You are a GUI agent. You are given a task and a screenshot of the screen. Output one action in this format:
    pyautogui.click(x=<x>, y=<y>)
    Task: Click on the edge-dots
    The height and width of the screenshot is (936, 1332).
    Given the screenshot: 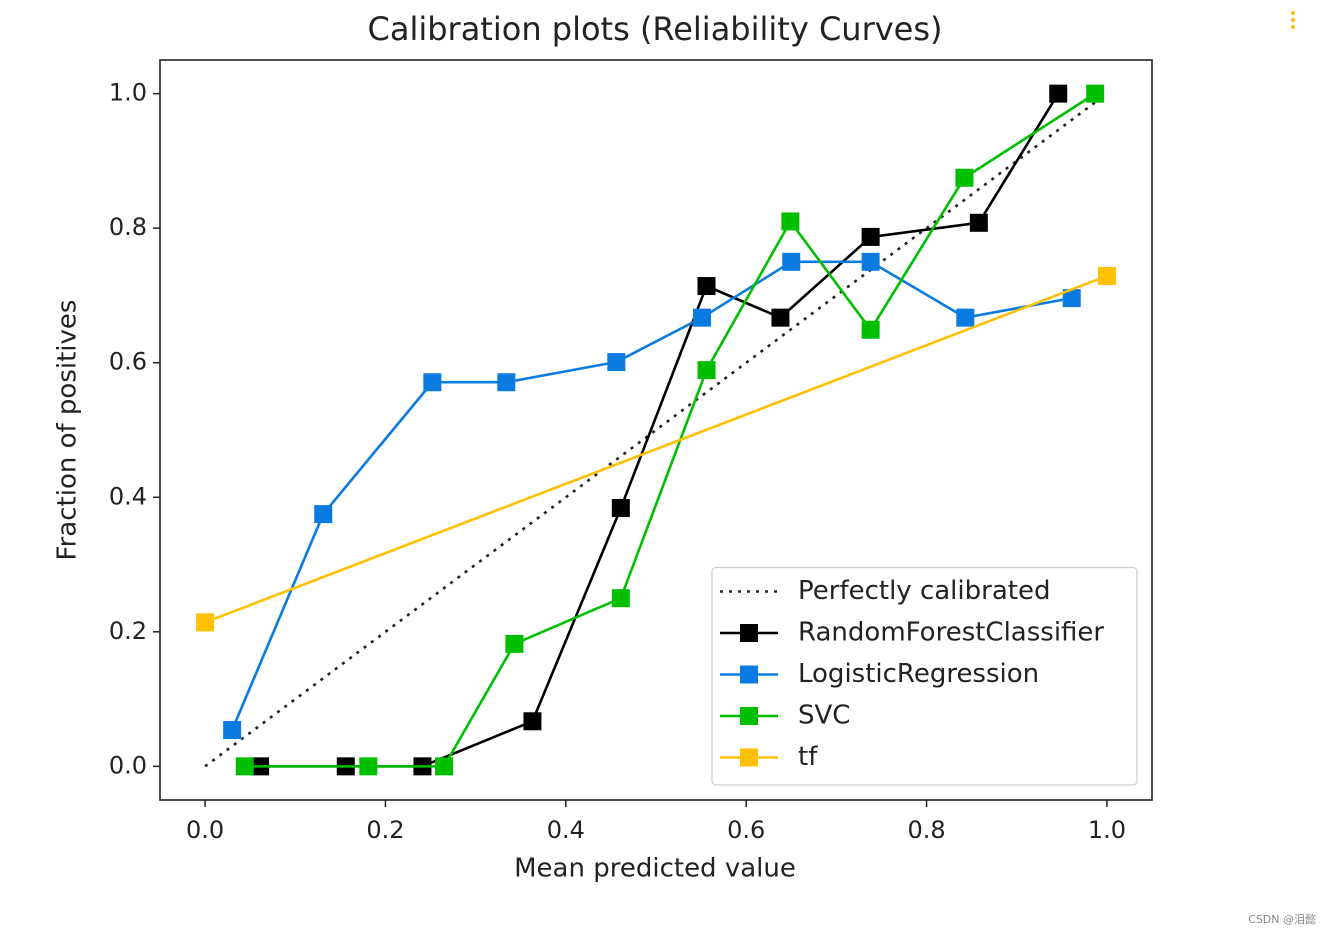 What is the action you would take?
    pyautogui.click(x=1293, y=20)
    